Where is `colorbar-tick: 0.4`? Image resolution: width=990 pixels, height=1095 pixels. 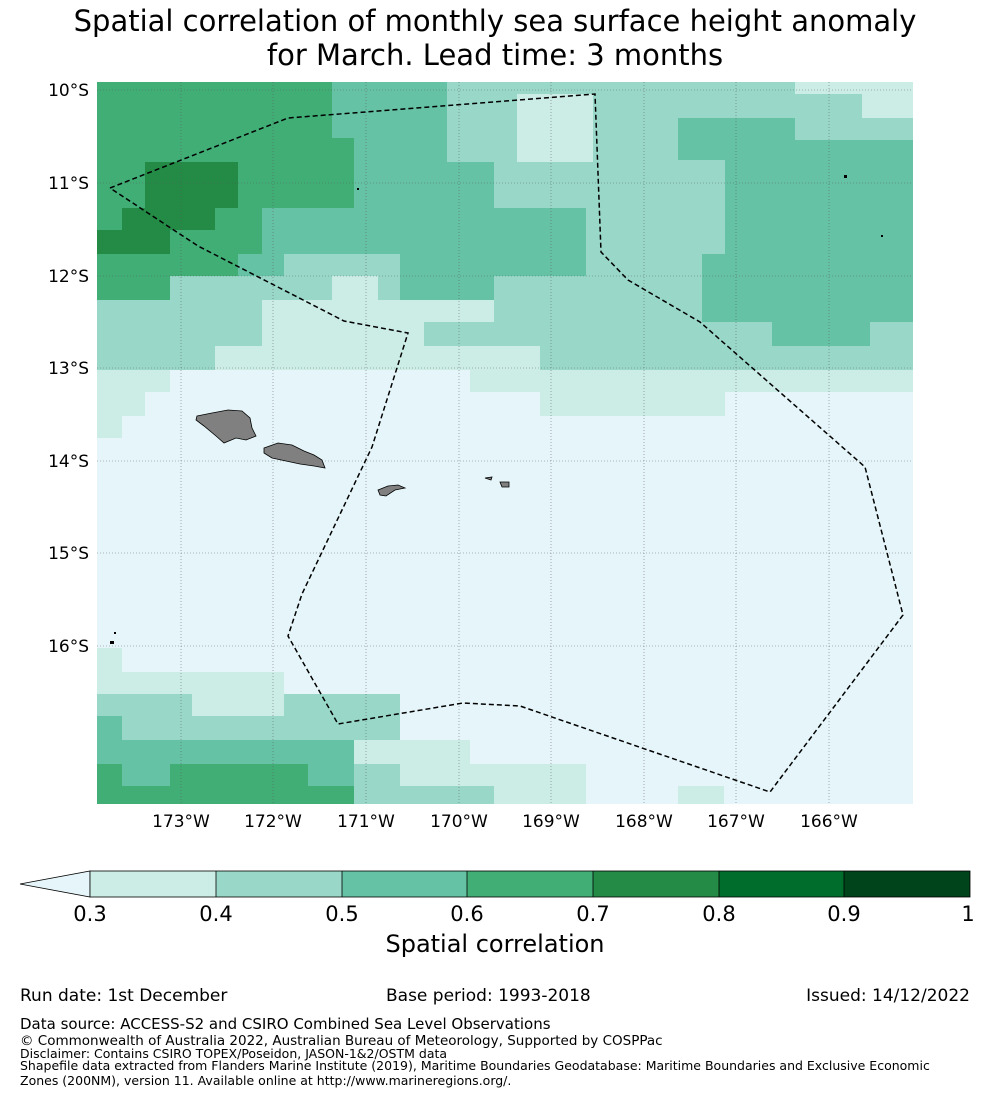 colorbar-tick: 0.4 is located at coordinates (215, 914).